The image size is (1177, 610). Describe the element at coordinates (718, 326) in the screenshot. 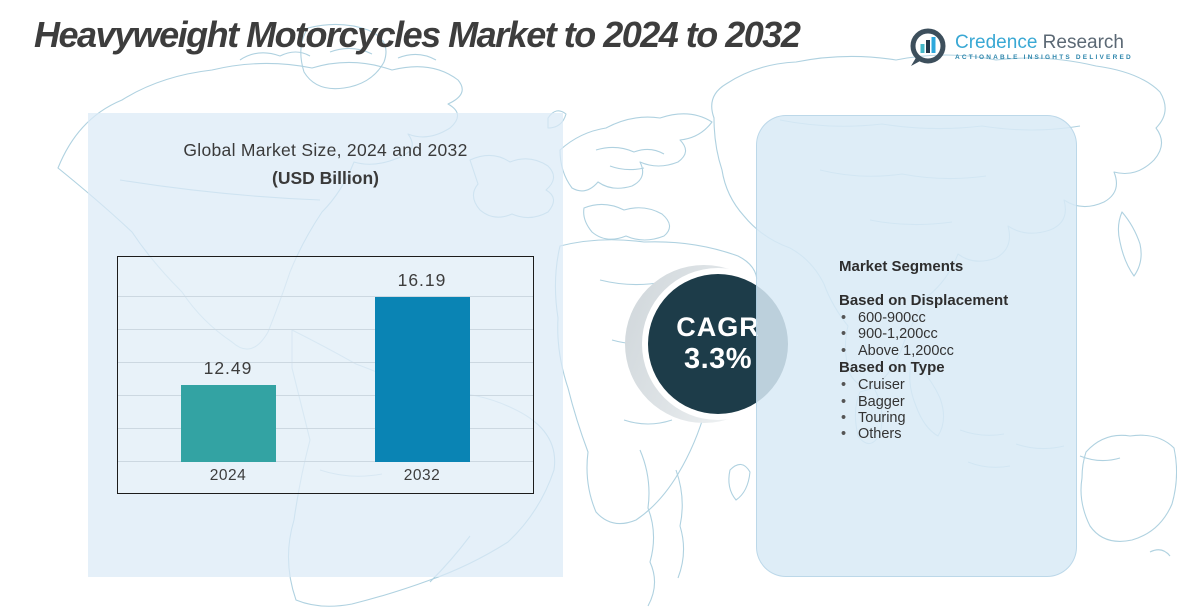

I see `cagr-label: CAGR` at that location.